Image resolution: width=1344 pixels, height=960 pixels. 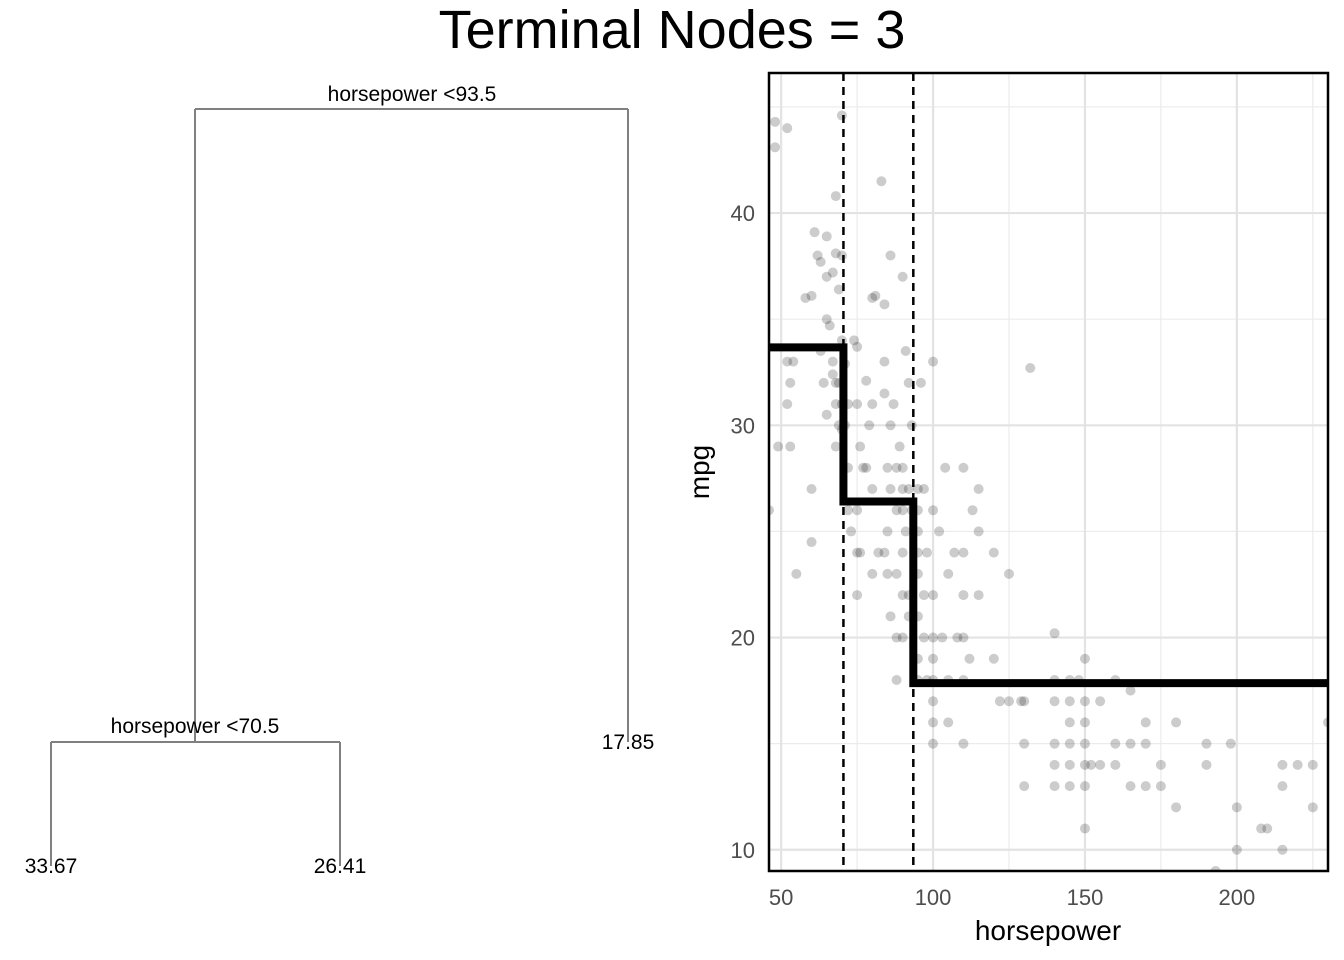 What do you see at coordinates (1085, 897) in the screenshot?
I see `x-tick-label: 150` at bounding box center [1085, 897].